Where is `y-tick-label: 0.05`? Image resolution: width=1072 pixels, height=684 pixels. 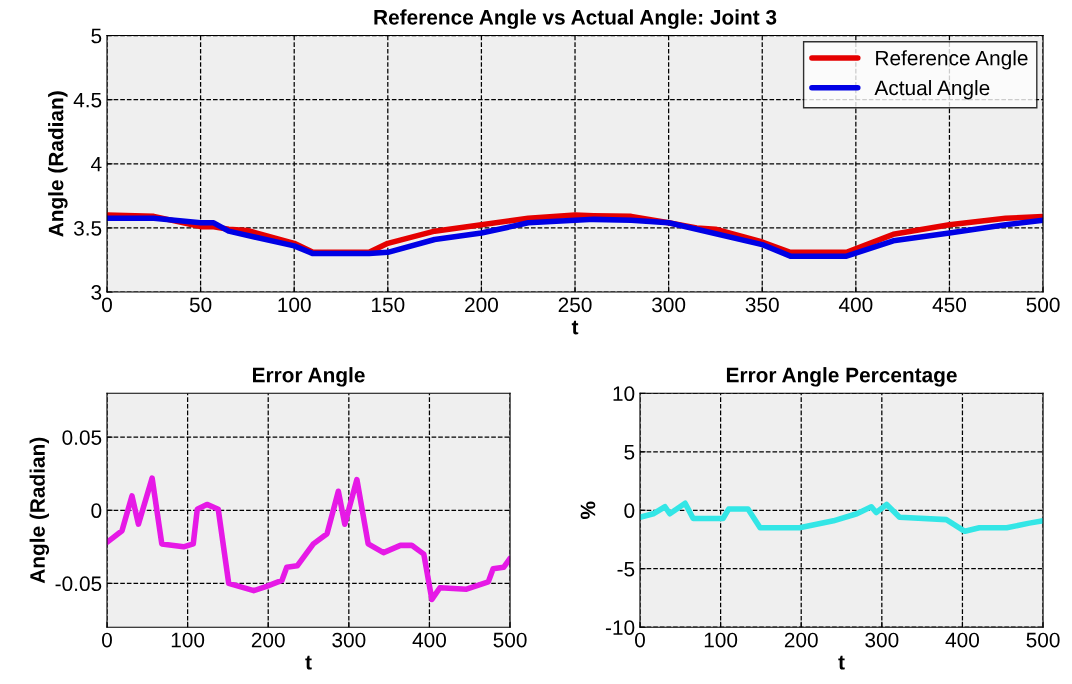
y-tick-label: 0.05 is located at coordinates (82, 437).